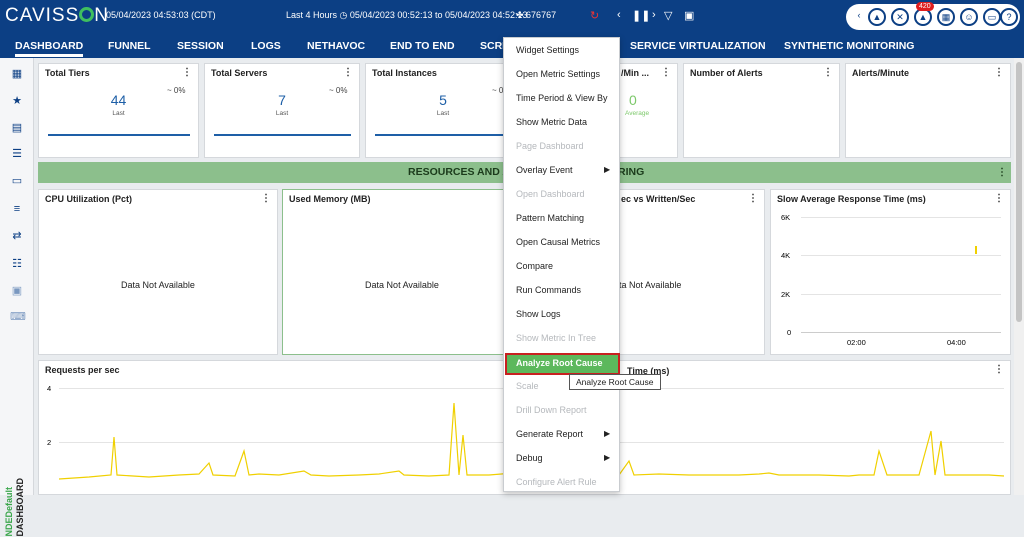 The width and height of the screenshot is (1024, 537). What do you see at coordinates (698, 46) in the screenshot?
I see `nav-service-virtualization: SERVICE VIRTUALIZATION` at bounding box center [698, 46].